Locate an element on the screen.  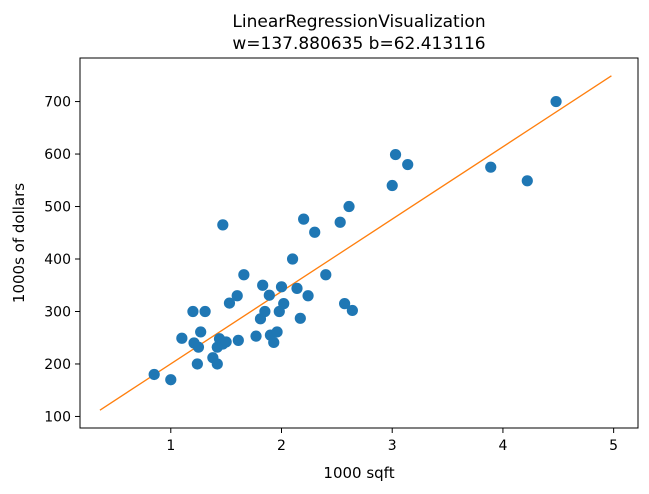
x-tick-label: 1 is located at coordinates (170, 446).